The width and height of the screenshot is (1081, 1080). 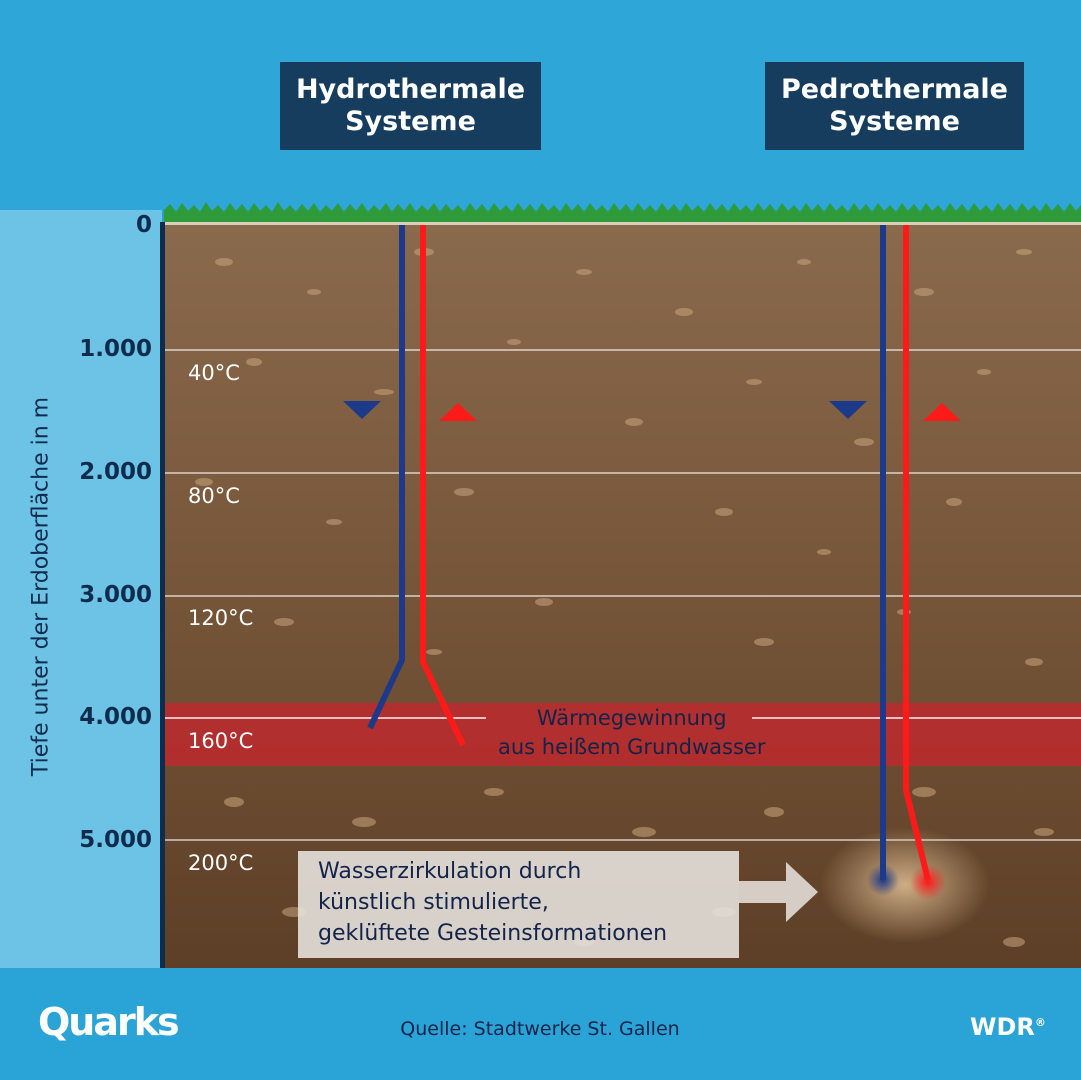 What do you see at coordinates (115, 717) in the screenshot?
I see `depth-tick-label: 4.000` at bounding box center [115, 717].